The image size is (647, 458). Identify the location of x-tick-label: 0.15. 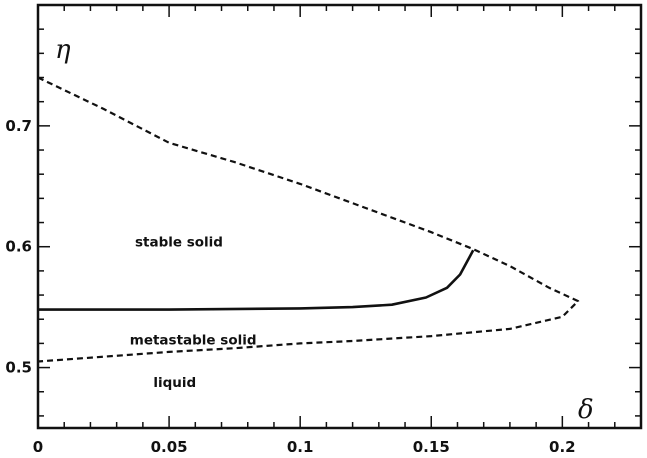
(431, 447).